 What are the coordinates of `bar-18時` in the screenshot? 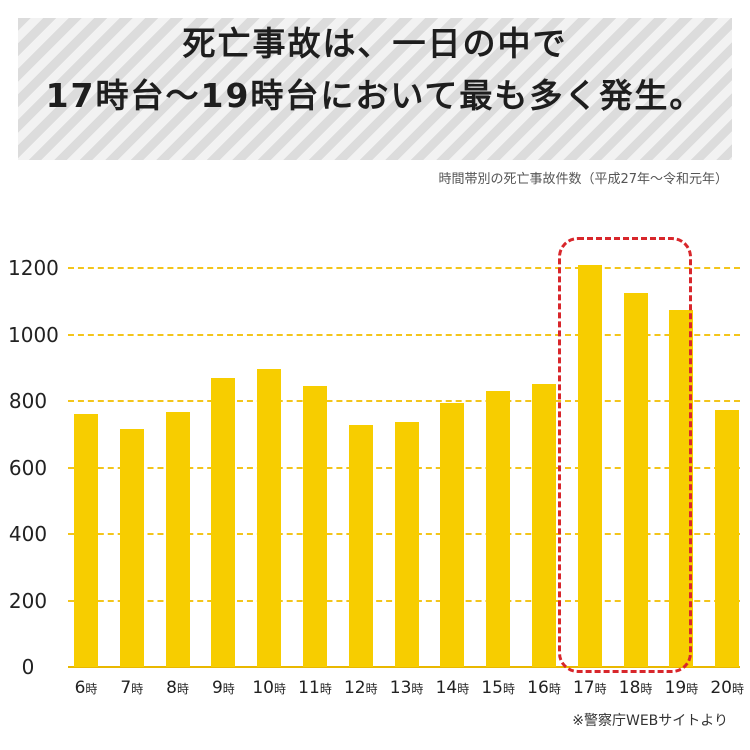 It's located at (635, 480).